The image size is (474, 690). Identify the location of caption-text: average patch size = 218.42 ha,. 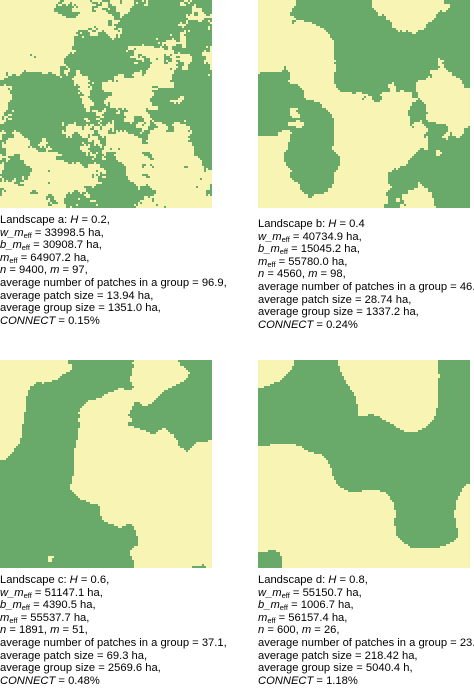
(338, 655).